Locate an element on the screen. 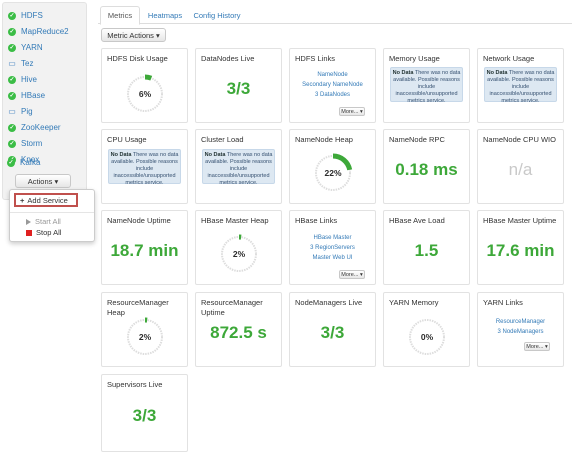 The image size is (576, 458). sidebar-item-hive: ✓ Hive is located at coordinates (22, 79).